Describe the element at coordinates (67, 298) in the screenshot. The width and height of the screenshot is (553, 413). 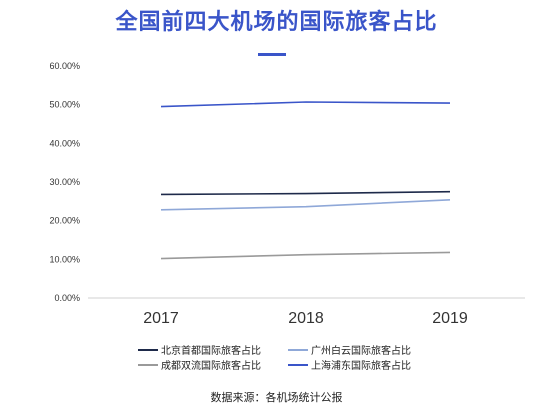
I see `y-tick-label: 0.00%` at that location.